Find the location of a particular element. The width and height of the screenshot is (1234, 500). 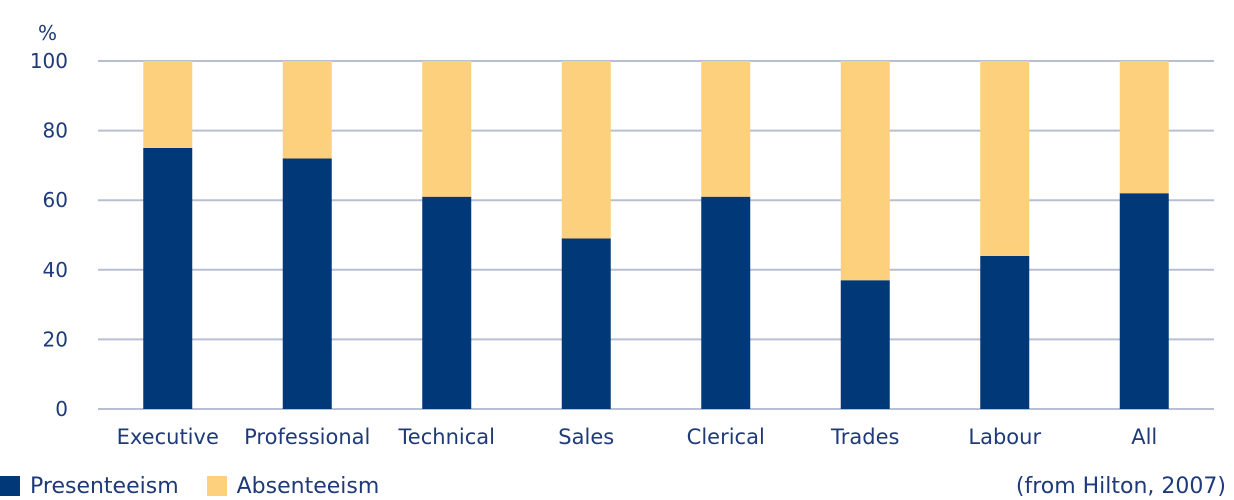

legend-swatch-presenteeism is located at coordinates (10, 486).